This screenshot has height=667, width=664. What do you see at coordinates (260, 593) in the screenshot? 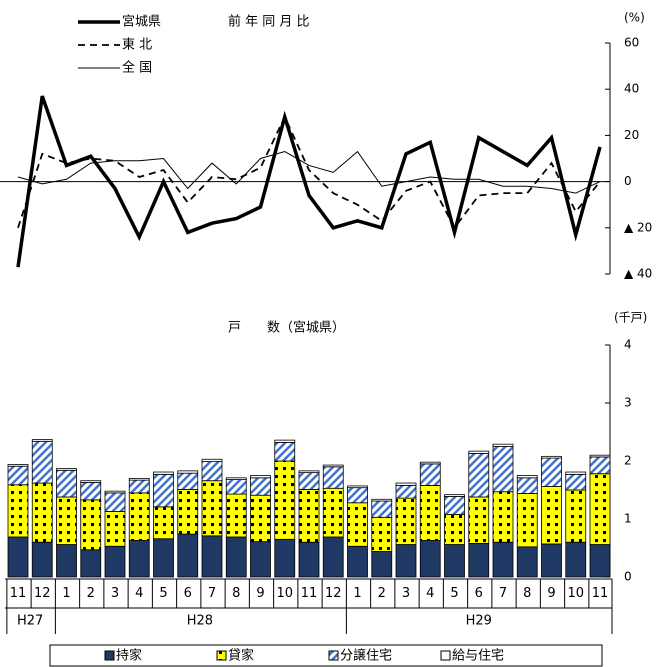
I see `x-tick-label: 9` at bounding box center [260, 593].